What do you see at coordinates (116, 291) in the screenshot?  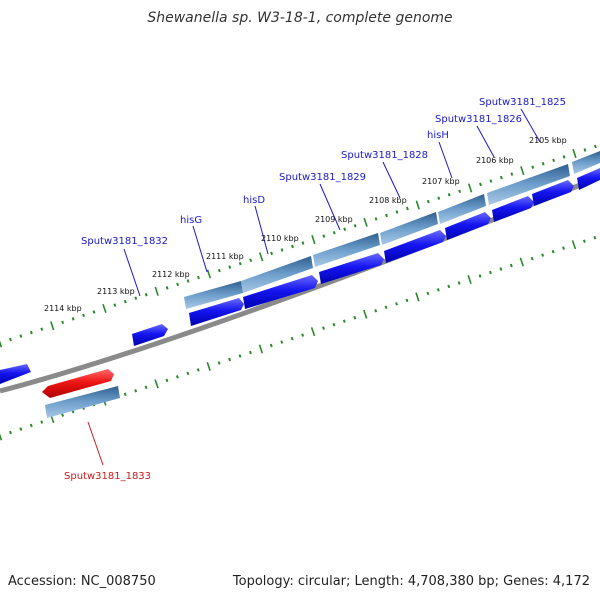 I see `scale-label: 2113 kbp` at bounding box center [116, 291].